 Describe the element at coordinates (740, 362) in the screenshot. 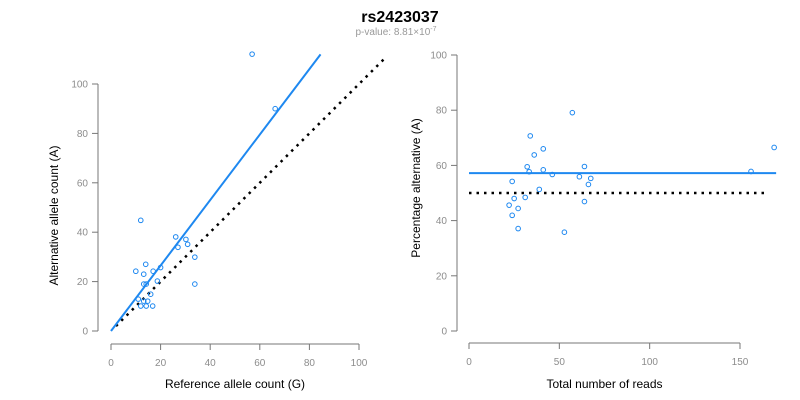

I see `x-tick-label: 150` at that location.